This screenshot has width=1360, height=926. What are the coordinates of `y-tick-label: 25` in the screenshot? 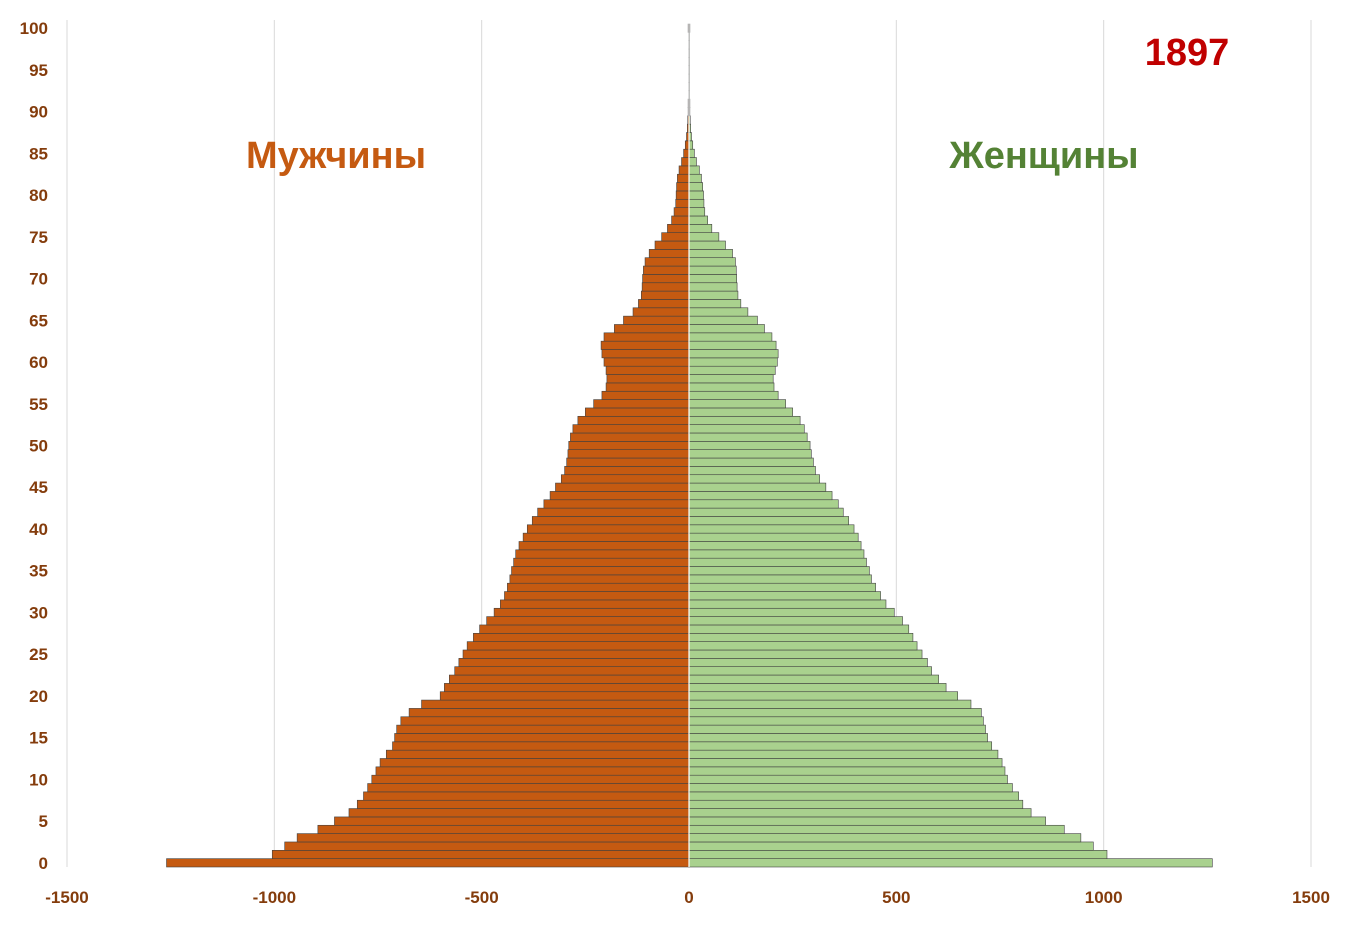 It's located at (38, 654).